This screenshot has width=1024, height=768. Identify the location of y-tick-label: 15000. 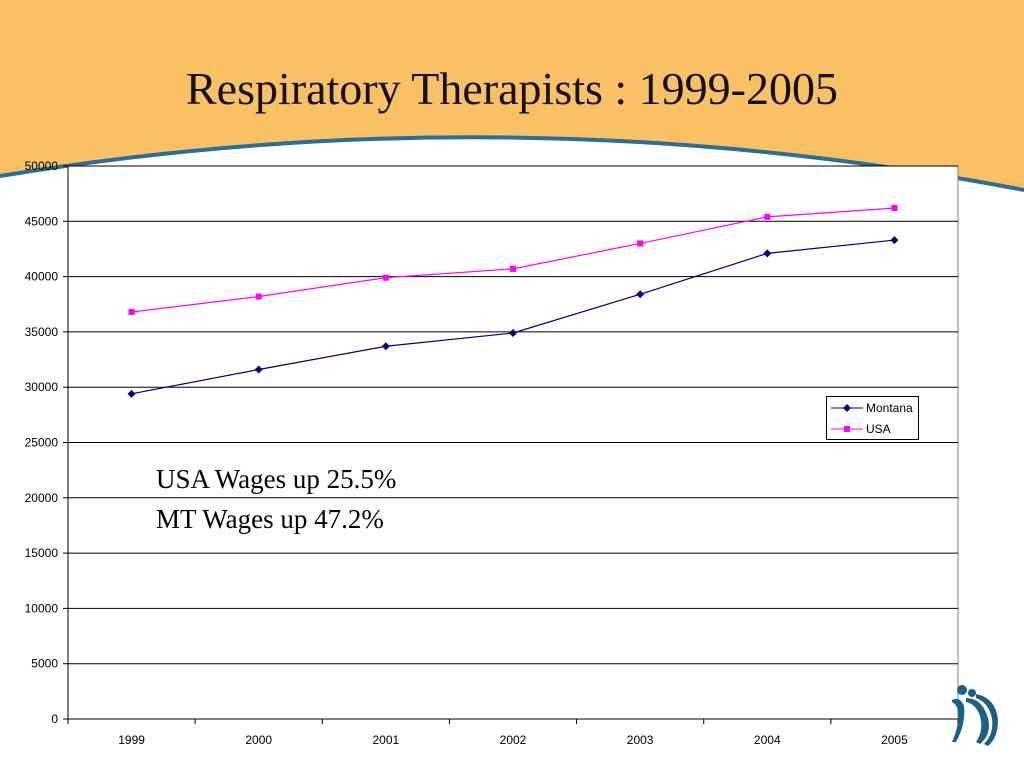
(42, 553).